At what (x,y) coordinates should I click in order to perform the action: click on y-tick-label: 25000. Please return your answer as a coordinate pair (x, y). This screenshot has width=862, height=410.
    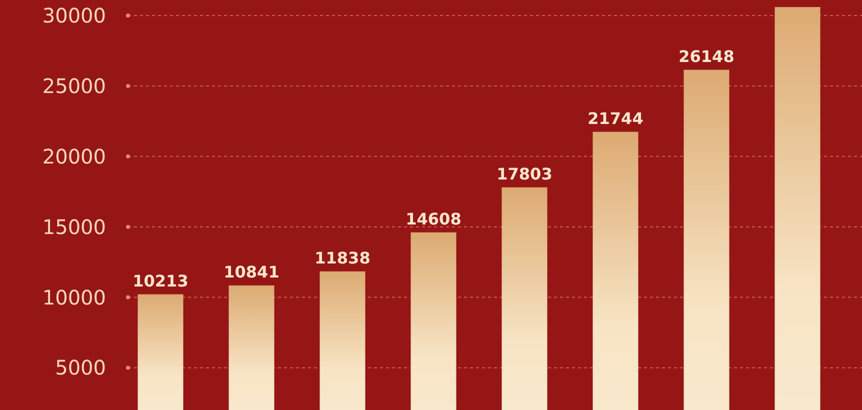
    Looking at the image, I should click on (74, 86).